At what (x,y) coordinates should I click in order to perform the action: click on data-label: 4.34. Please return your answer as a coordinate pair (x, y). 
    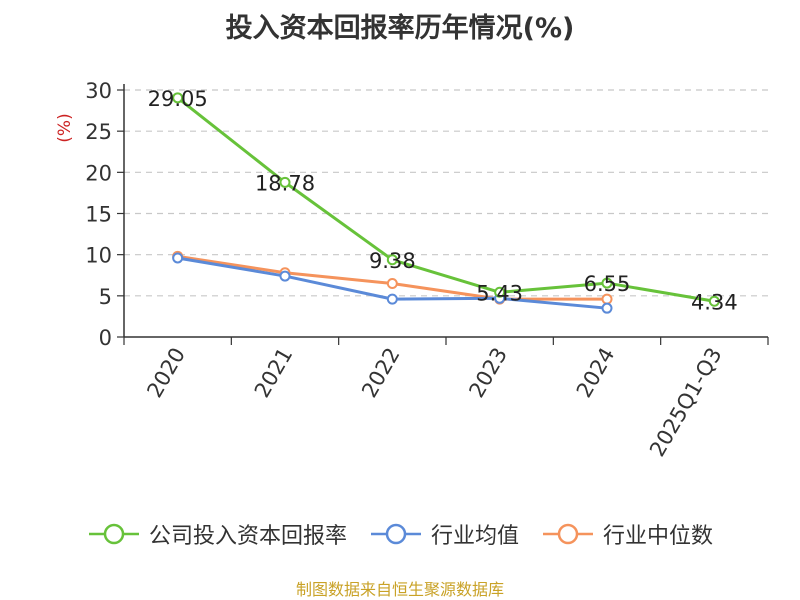
    Looking at the image, I should click on (714, 302).